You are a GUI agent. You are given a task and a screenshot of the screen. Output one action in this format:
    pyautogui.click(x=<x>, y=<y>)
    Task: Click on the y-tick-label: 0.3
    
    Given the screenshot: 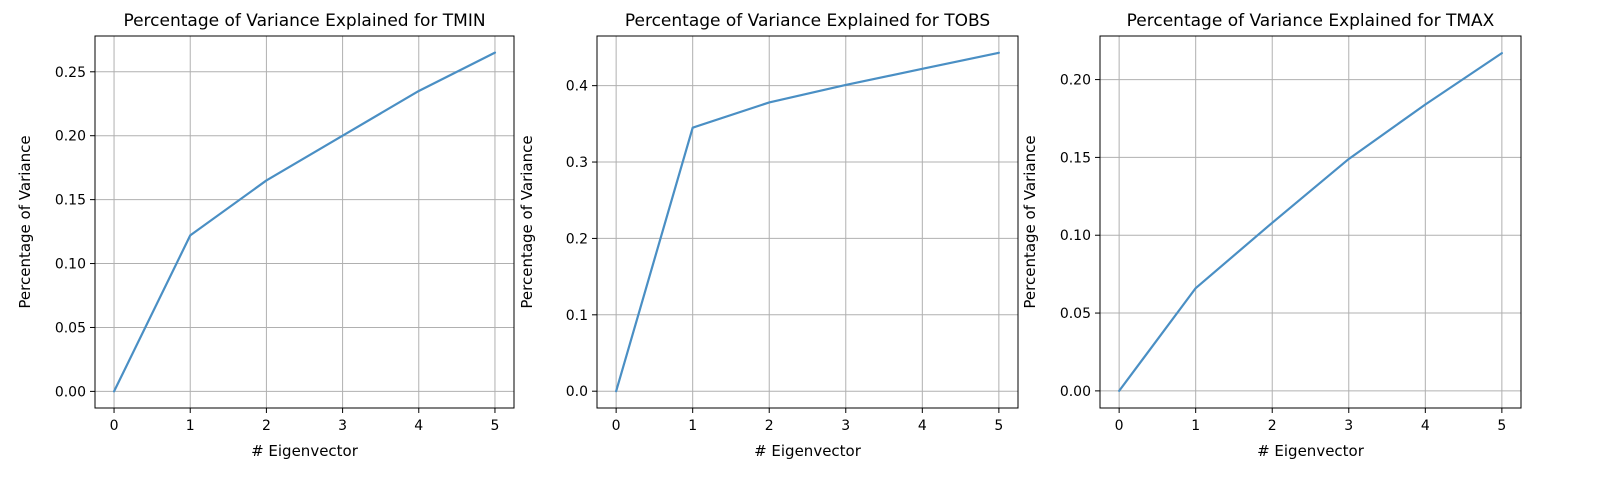 What is the action you would take?
    pyautogui.click(x=577, y=163)
    